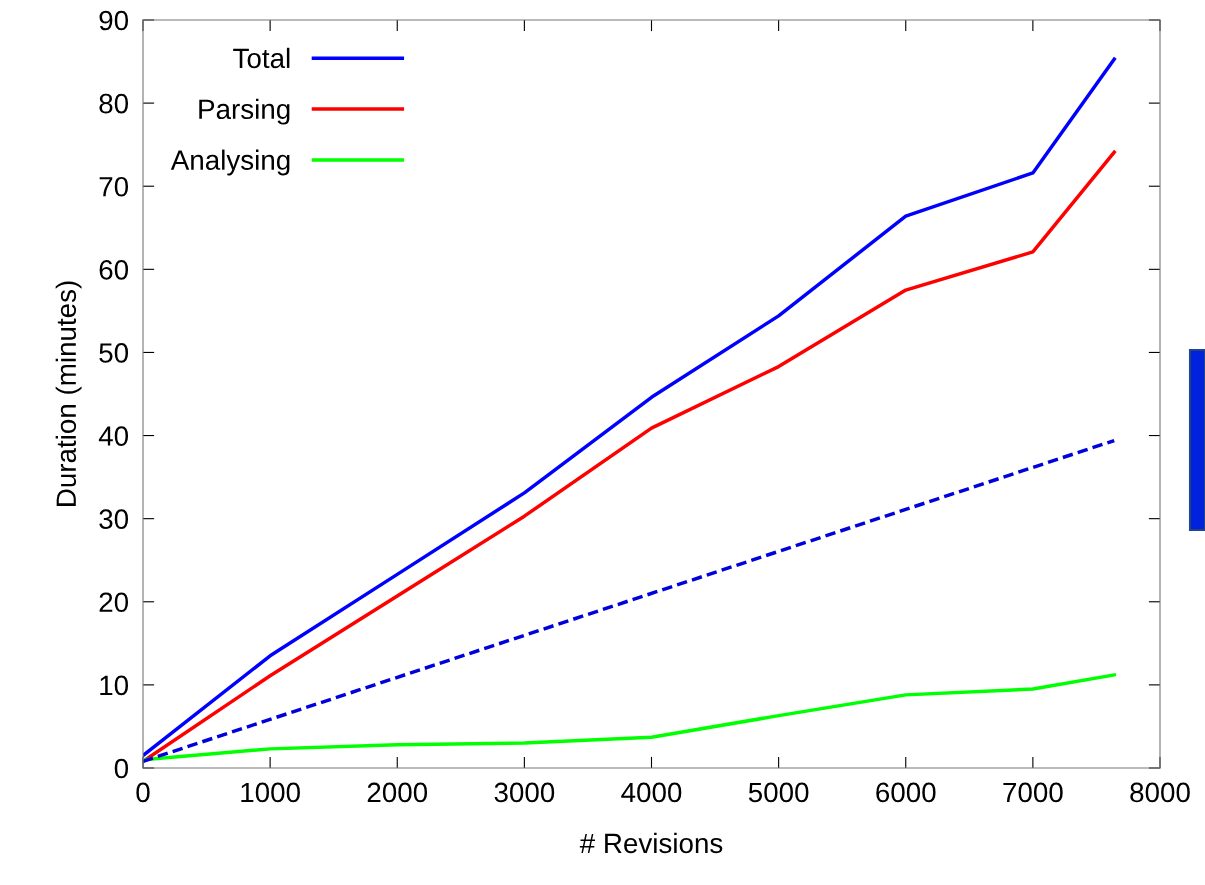  What do you see at coordinates (1033, 792) in the screenshot?
I see `x-tick-label: 7000` at bounding box center [1033, 792].